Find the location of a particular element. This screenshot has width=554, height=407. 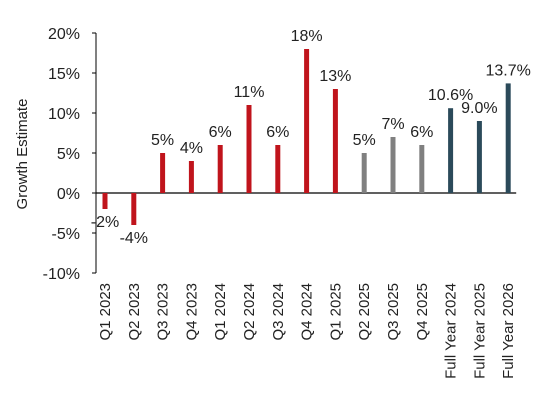

category-label: Full Year 2024 is located at coordinates (451, 331).